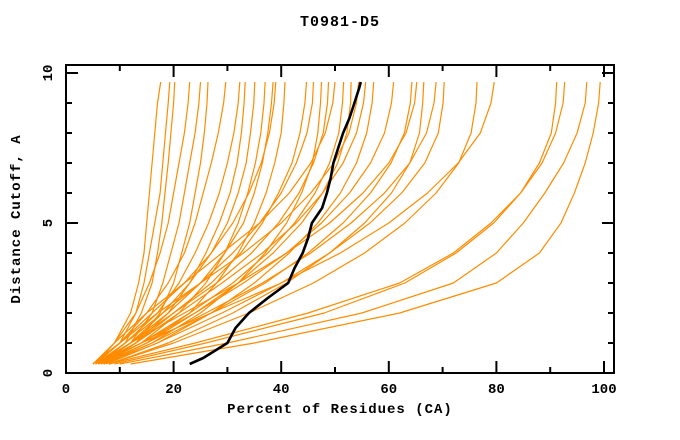  What do you see at coordinates (496, 390) in the screenshot?
I see `x-tick-label: 80` at bounding box center [496, 390].